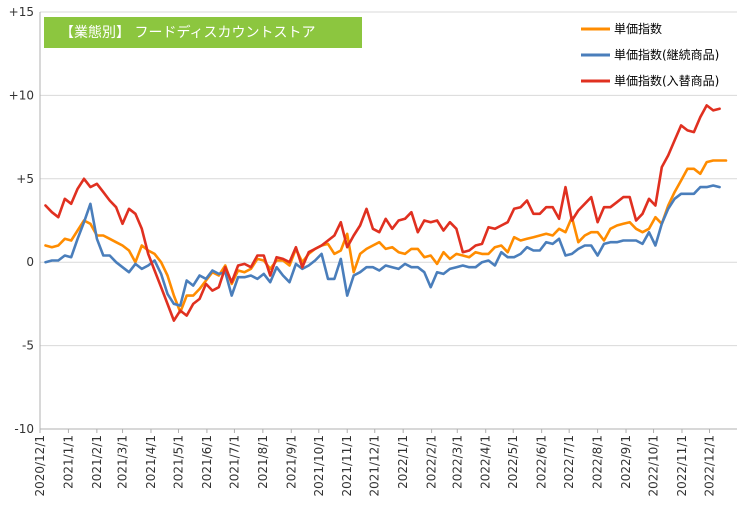  I want to click on x-tick-label: 2021/6/1, so click(207, 462).